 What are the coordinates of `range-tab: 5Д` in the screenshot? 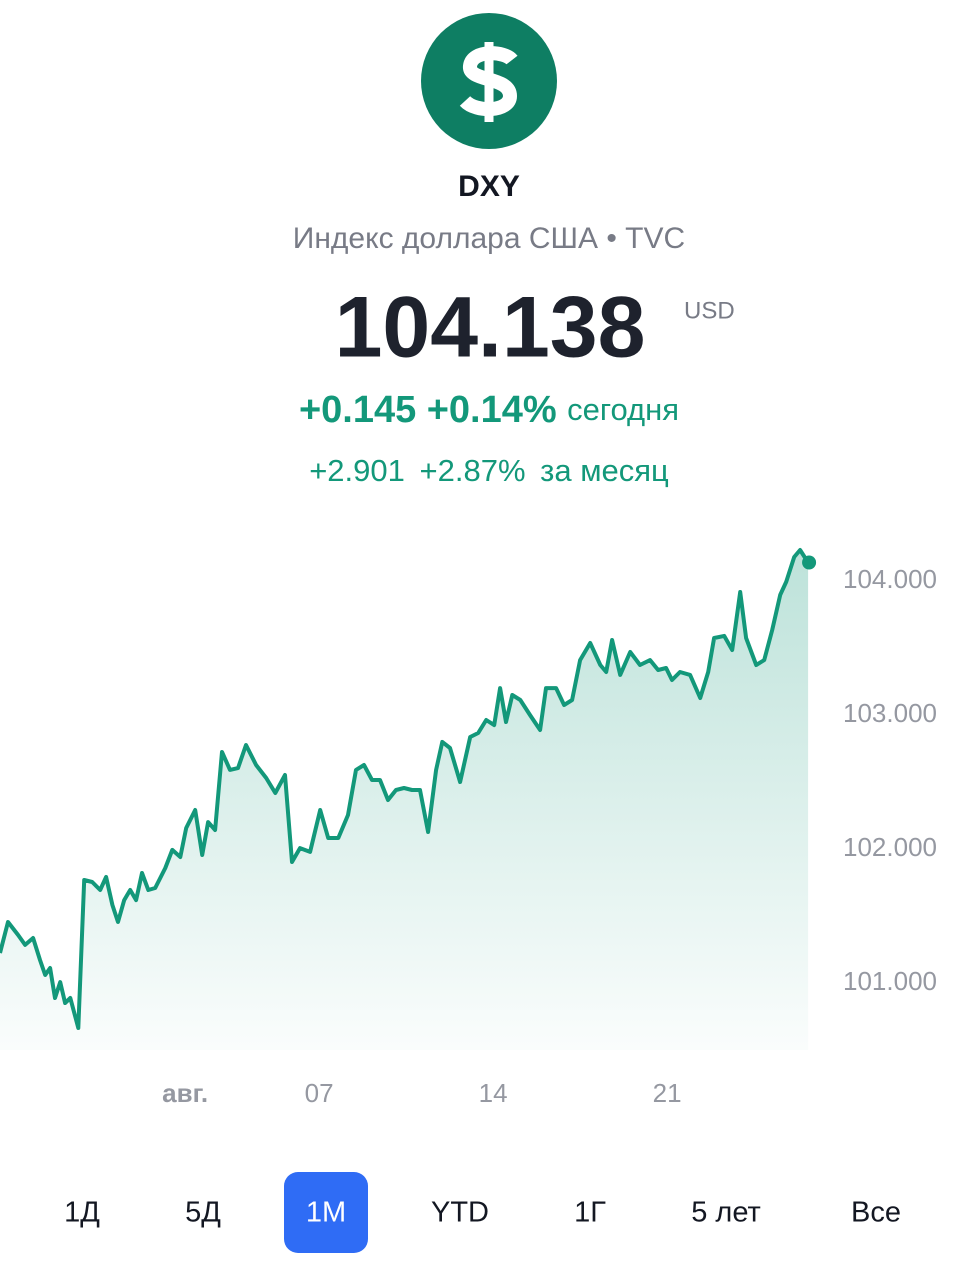 It's located at (203, 1213).